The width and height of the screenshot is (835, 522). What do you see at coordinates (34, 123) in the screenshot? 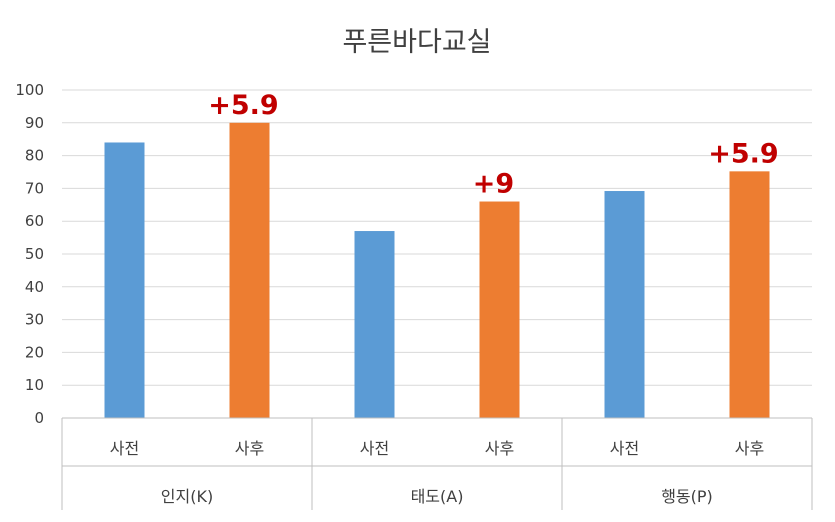
I see `y-tick-label: 90` at bounding box center [34, 123].